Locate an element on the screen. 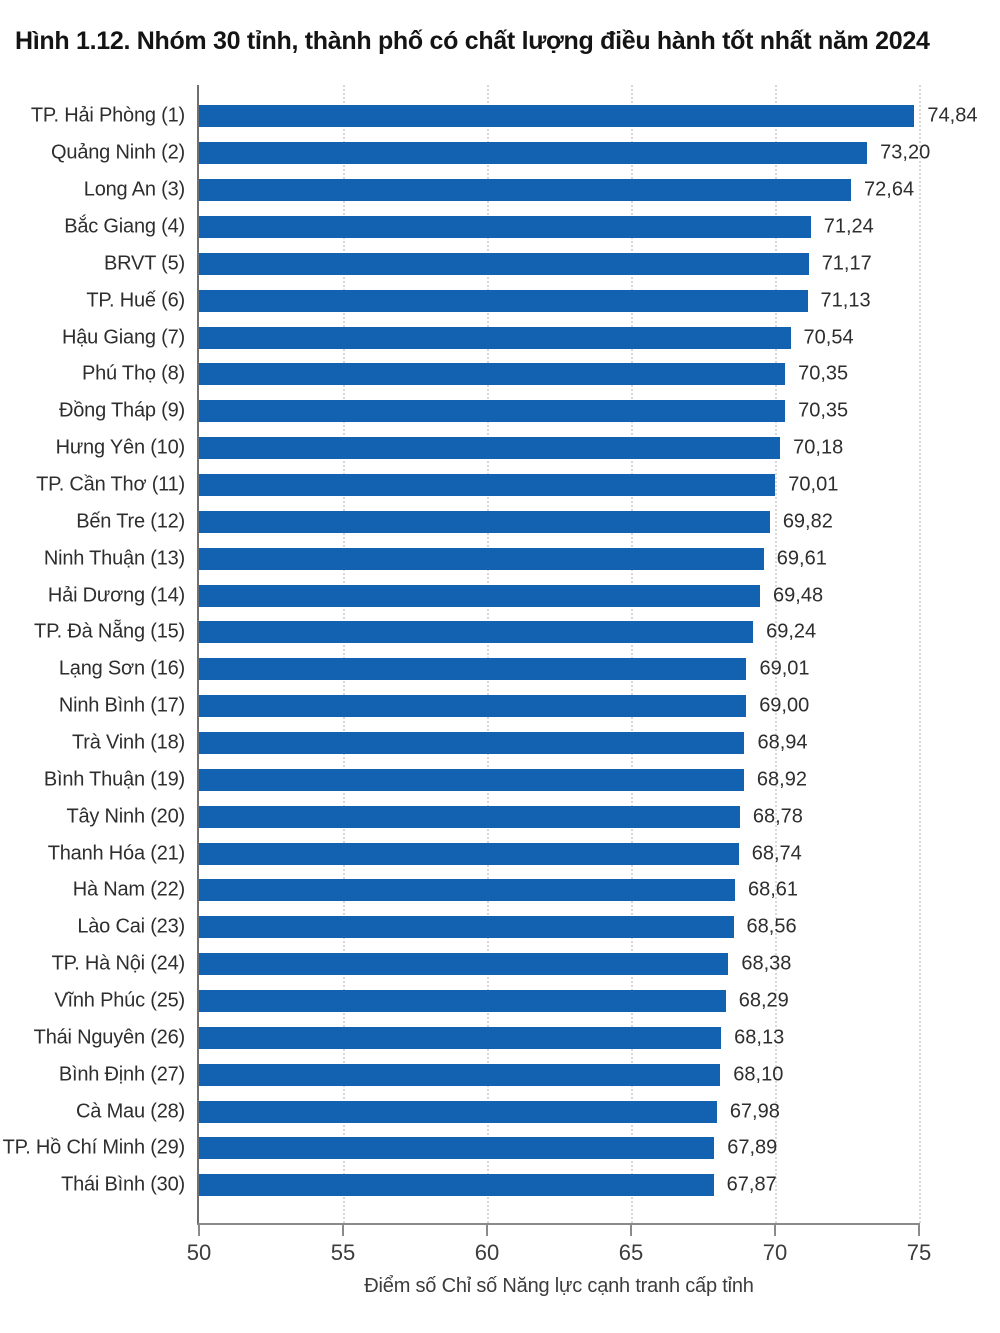 Image resolution: width=1000 pixels, height=1333 pixels. value-label: 70,54 is located at coordinates (828, 337).